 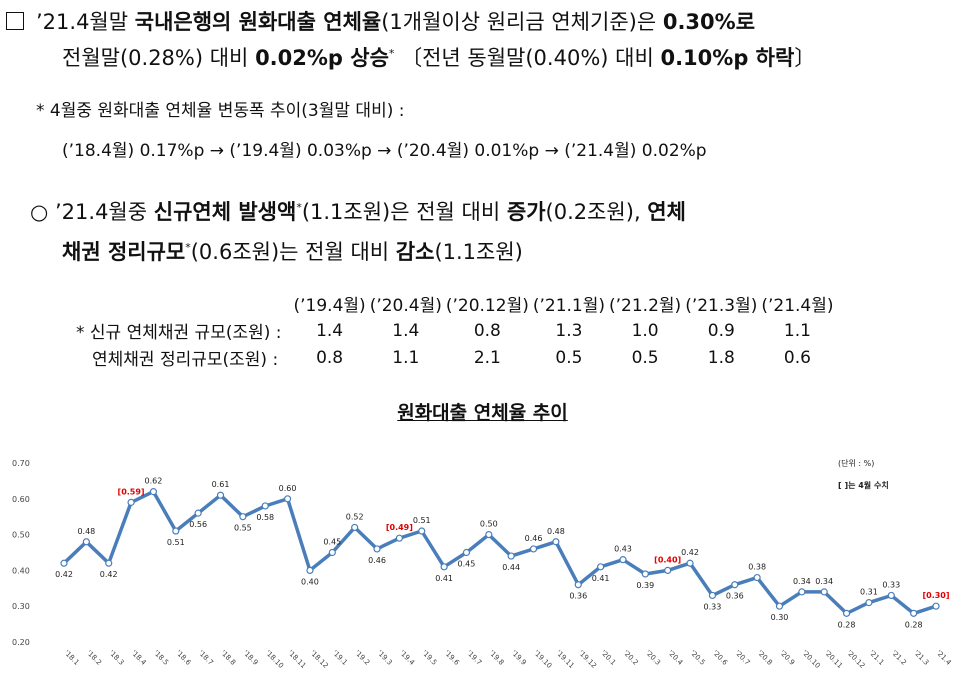 I want to click on x-tick-label: '18.11, so click(x=296, y=659).